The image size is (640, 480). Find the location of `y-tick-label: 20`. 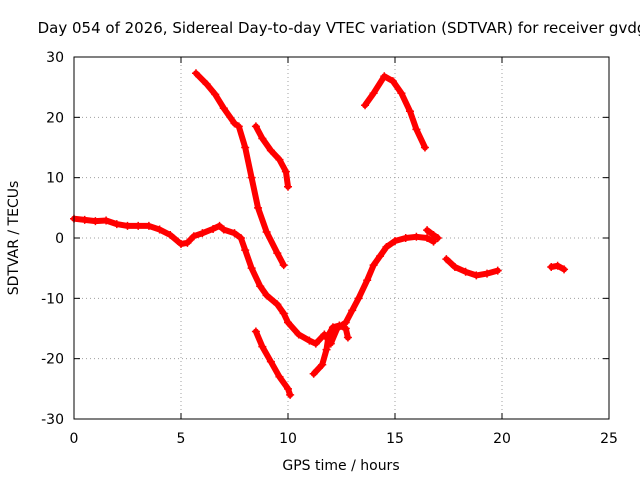

y-tick-label: 20 is located at coordinates (55, 118).